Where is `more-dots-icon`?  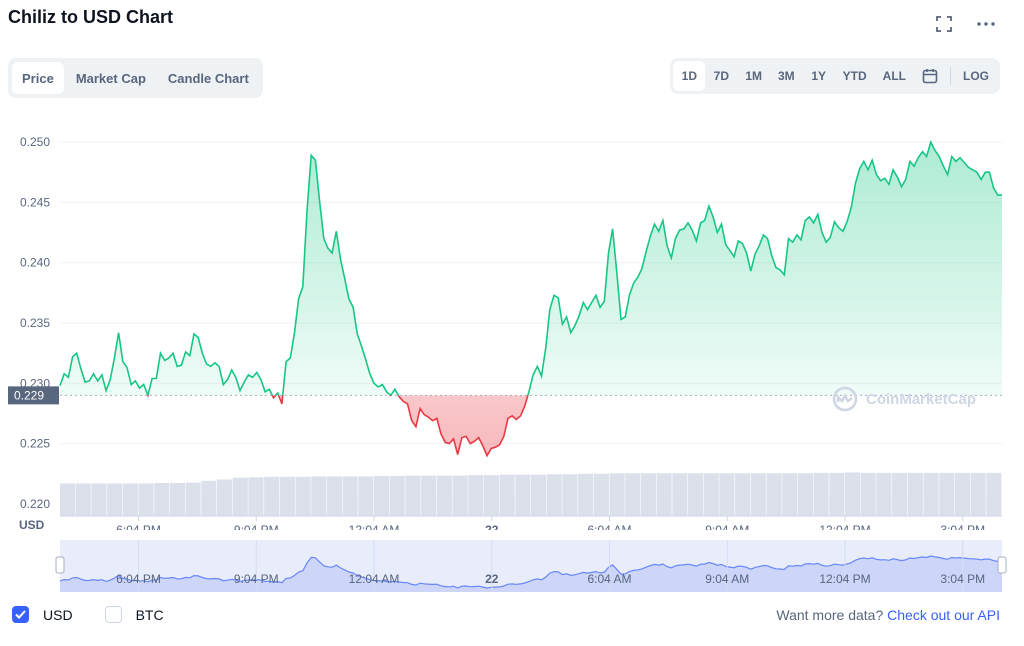 more-dots-icon is located at coordinates (986, 24).